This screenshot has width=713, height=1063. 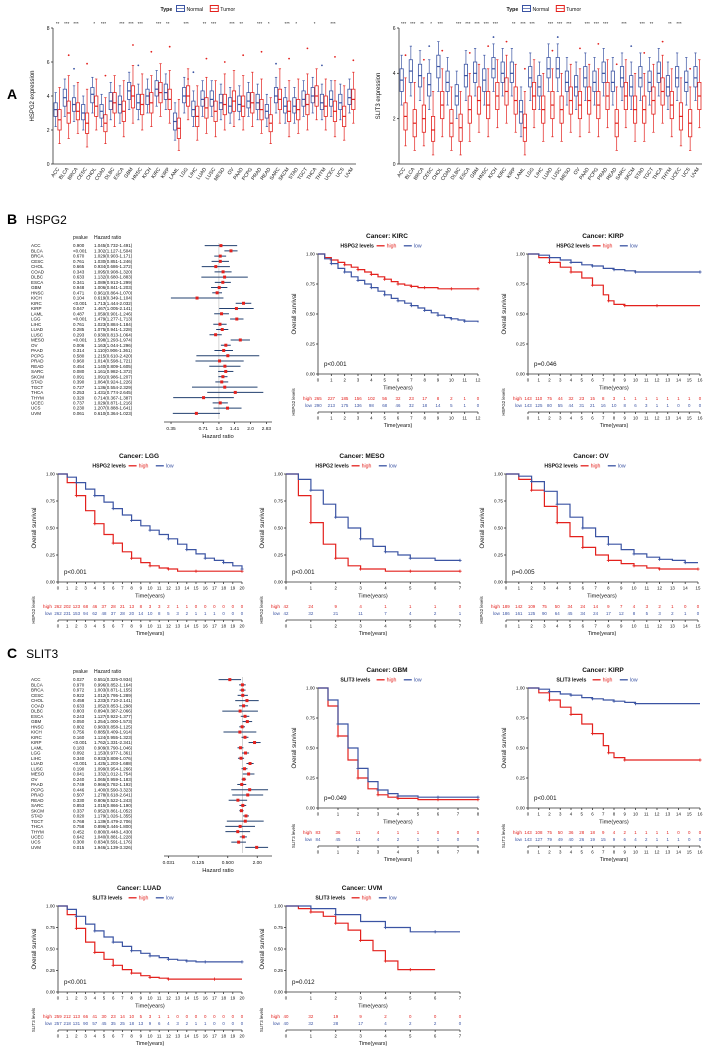 I want to click on svg-text: 75, so click(x=549, y=832).